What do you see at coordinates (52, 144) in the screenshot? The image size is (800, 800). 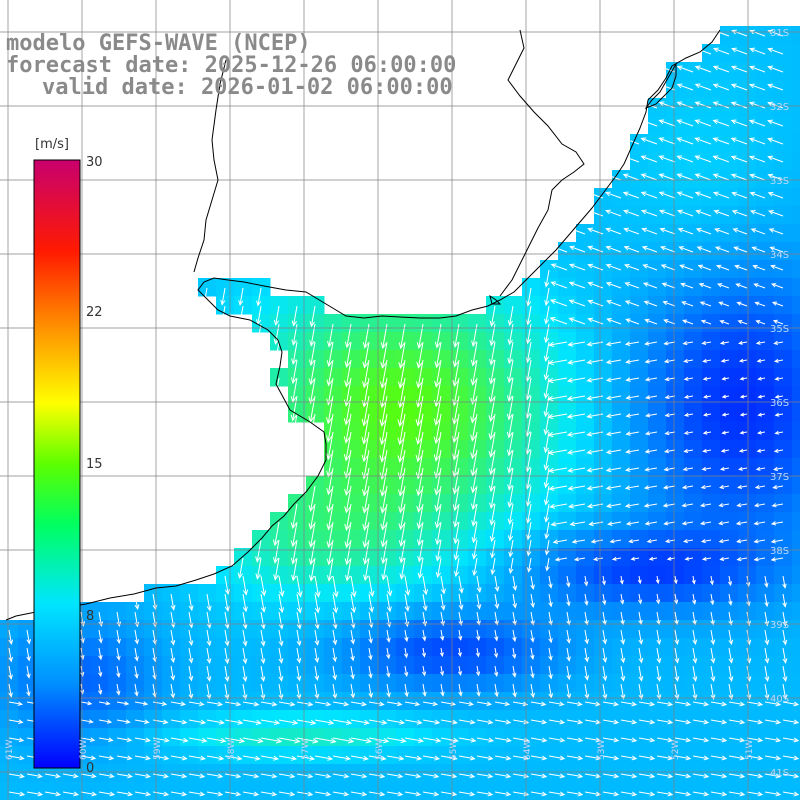 I see `colorbar-unit: [m/s]` at bounding box center [52, 144].